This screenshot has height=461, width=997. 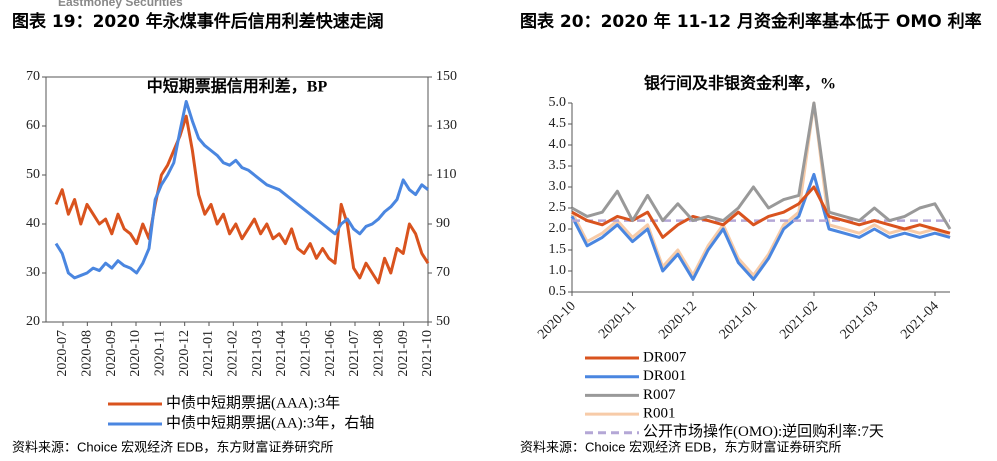 I want to click on legend-label: 中债中短期票据(AAA):3年, so click(x=253, y=402).